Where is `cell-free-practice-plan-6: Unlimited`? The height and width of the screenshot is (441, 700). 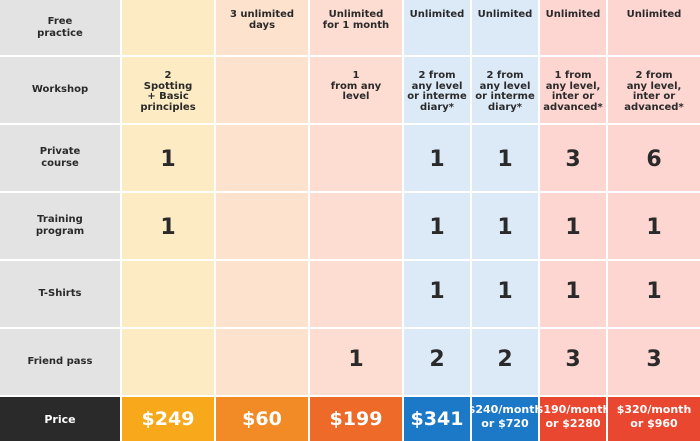 cell-free-practice-plan-6: Unlimited is located at coordinates (573, 27).